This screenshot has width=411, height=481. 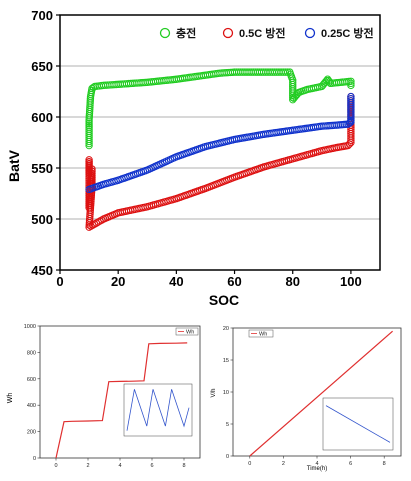 What do you see at coordinates (224, 300) in the screenshot?
I see `main-x-axis-label: SOC` at bounding box center [224, 300].